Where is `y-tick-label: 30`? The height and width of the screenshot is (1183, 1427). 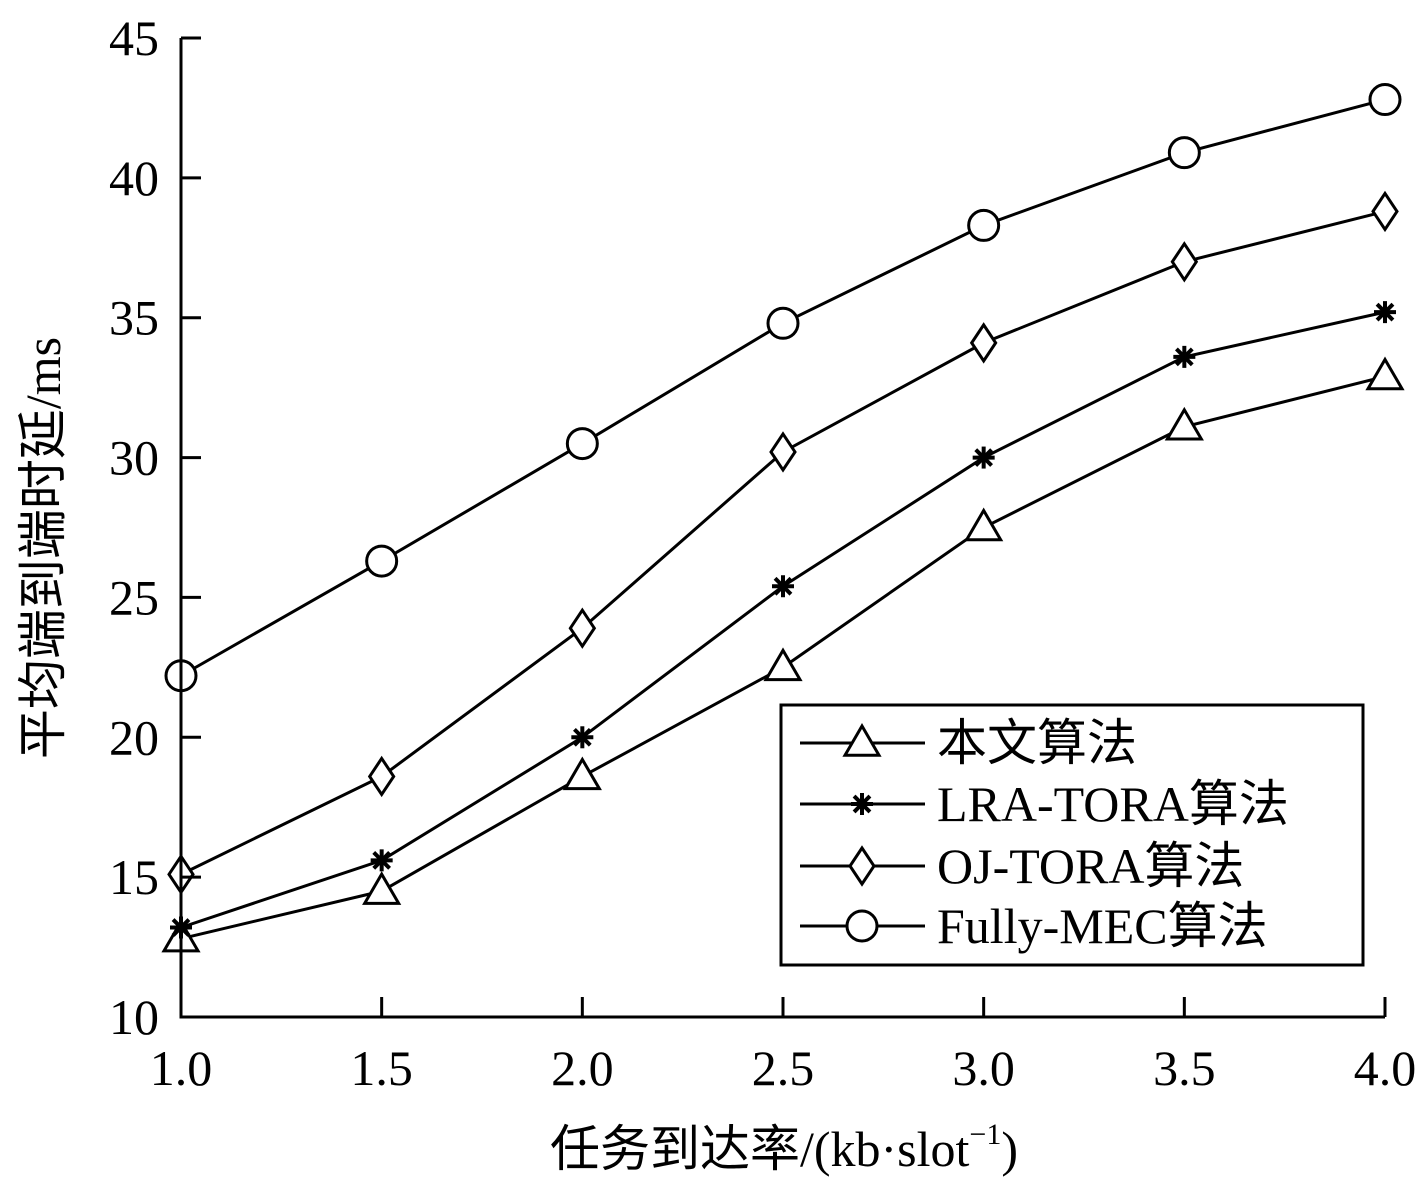 y-tick-label: 30 is located at coordinates (134, 458).